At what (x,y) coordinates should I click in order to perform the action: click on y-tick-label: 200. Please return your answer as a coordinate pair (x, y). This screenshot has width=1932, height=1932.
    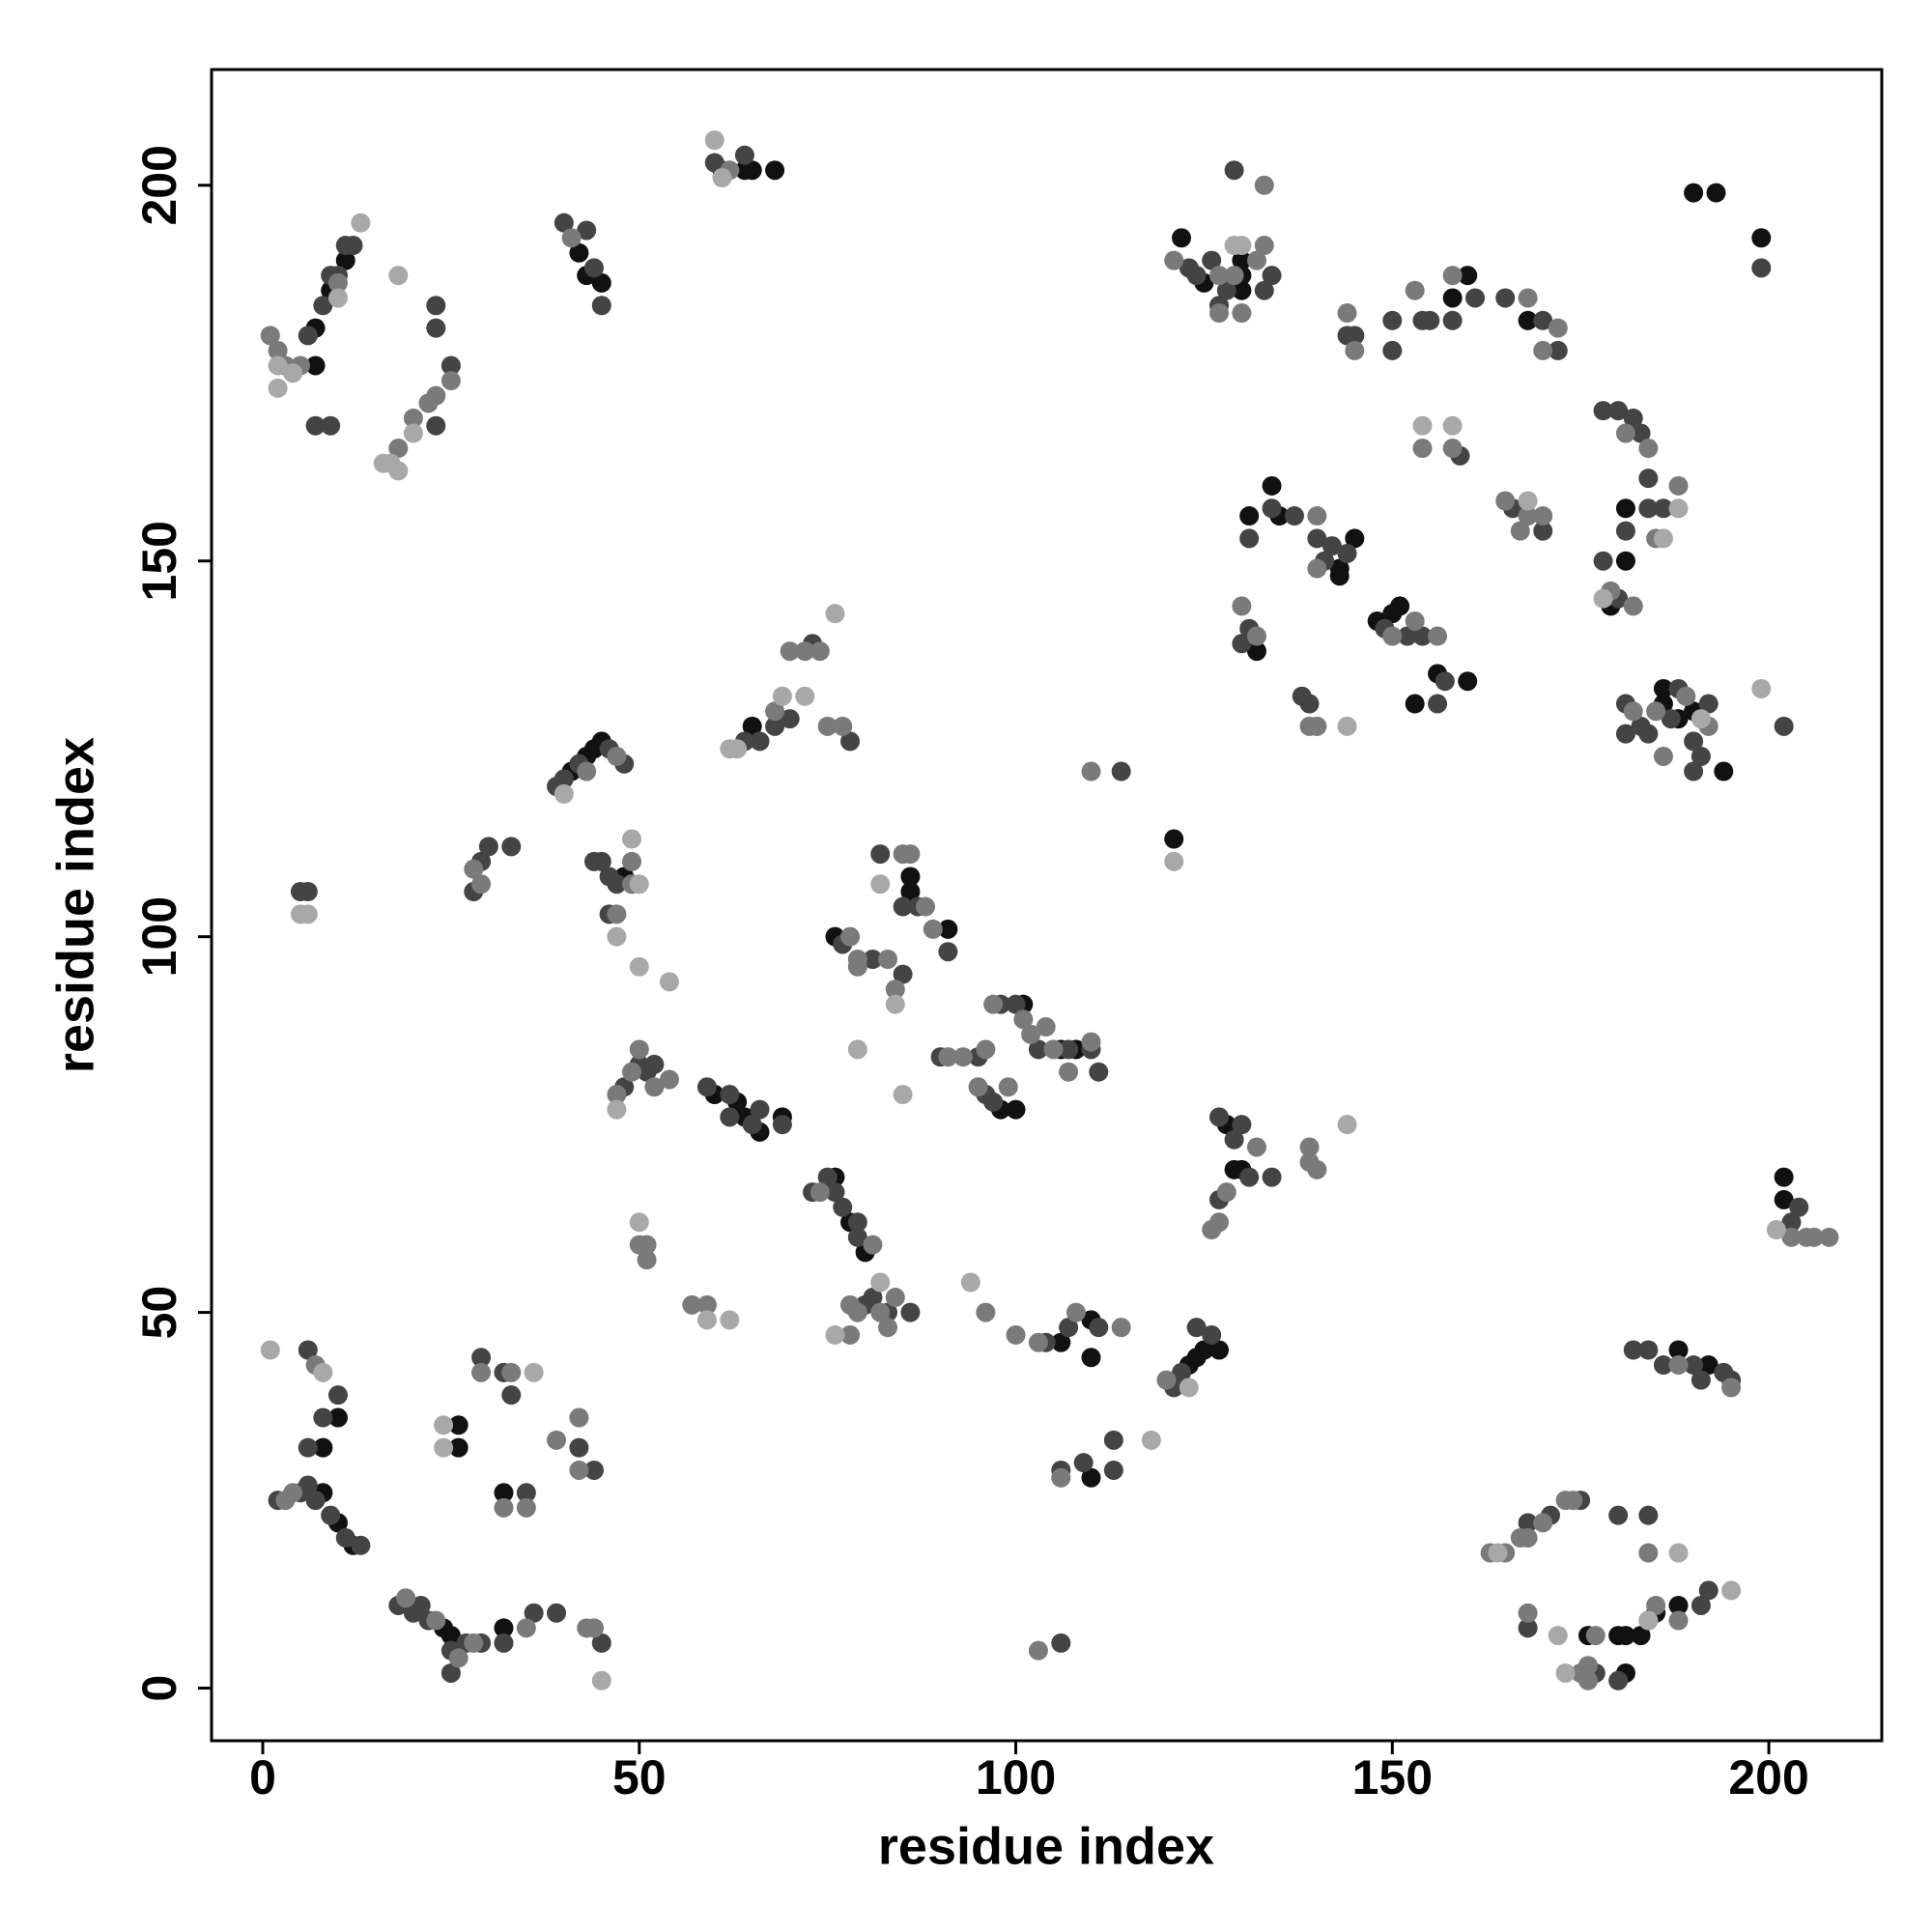
    Looking at the image, I should click on (159, 185).